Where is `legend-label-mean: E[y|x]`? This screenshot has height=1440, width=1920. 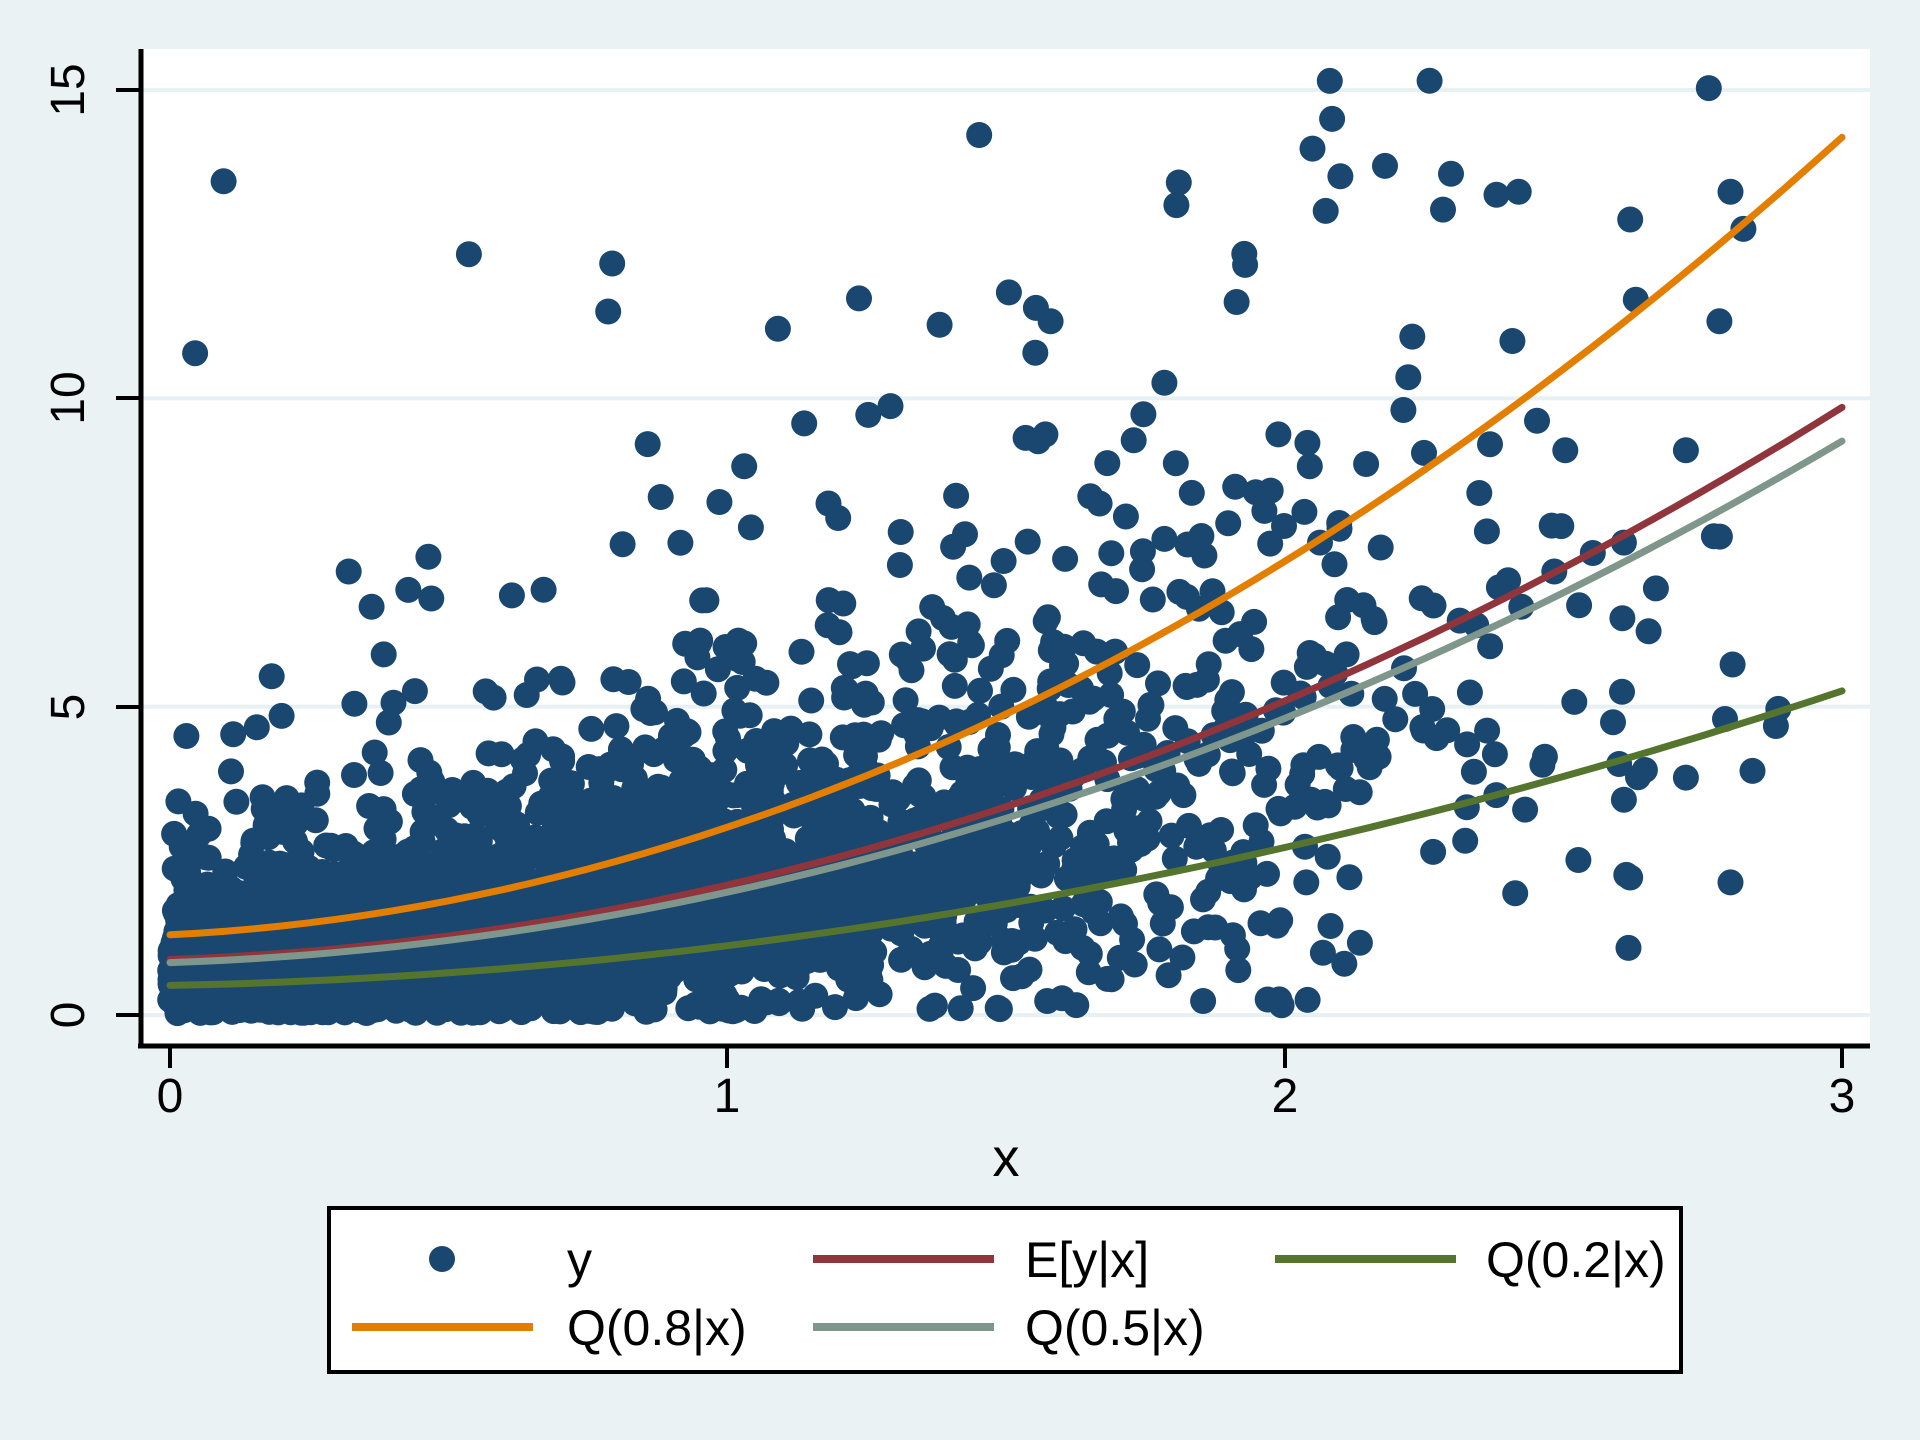
legend-label-mean: E[y|x] is located at coordinates (1087, 1260).